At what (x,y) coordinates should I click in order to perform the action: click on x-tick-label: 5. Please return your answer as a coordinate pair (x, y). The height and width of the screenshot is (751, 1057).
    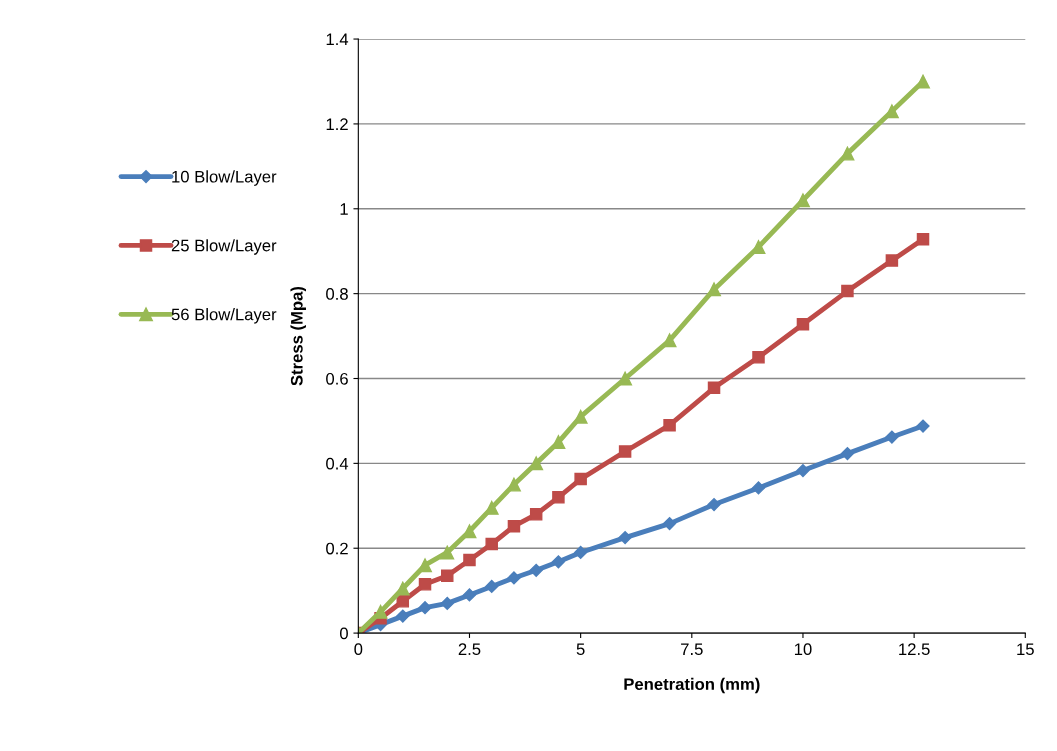
    Looking at the image, I should click on (580, 649).